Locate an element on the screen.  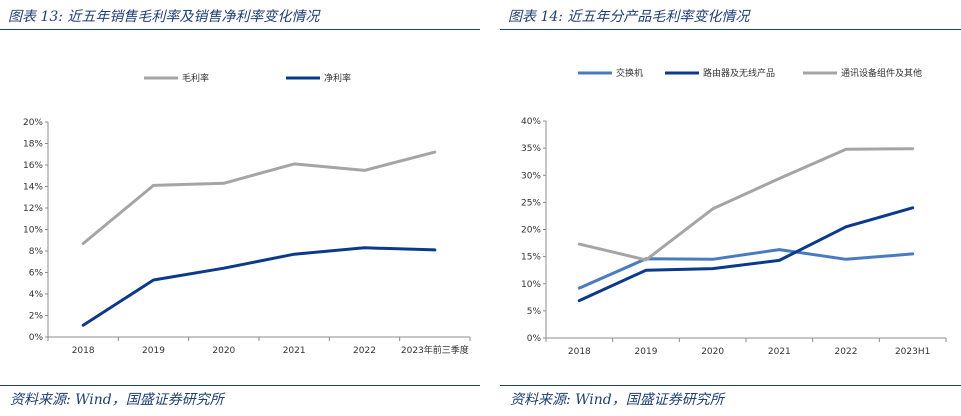
y-tick-label: 18% is located at coordinates (33, 145).